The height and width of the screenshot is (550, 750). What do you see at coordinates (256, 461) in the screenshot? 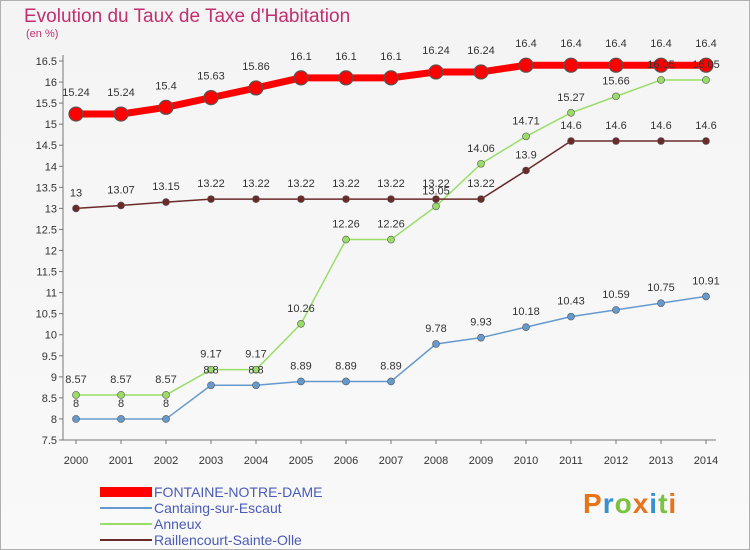
I see `x-tick-label: 2004` at bounding box center [256, 461].